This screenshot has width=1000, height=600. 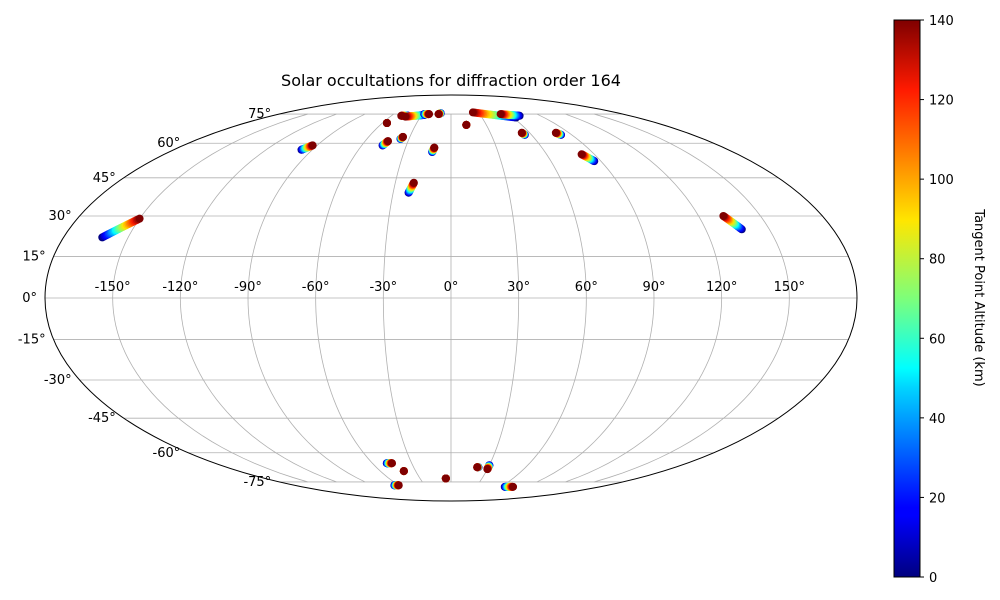 What do you see at coordinates (259, 114) in the screenshot?
I see `latitude-tick-label: 75°` at bounding box center [259, 114].